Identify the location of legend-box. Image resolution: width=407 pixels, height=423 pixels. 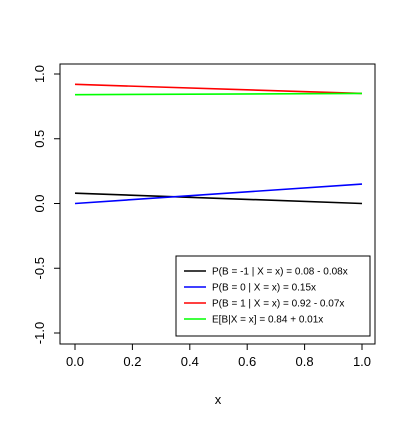
(273, 296).